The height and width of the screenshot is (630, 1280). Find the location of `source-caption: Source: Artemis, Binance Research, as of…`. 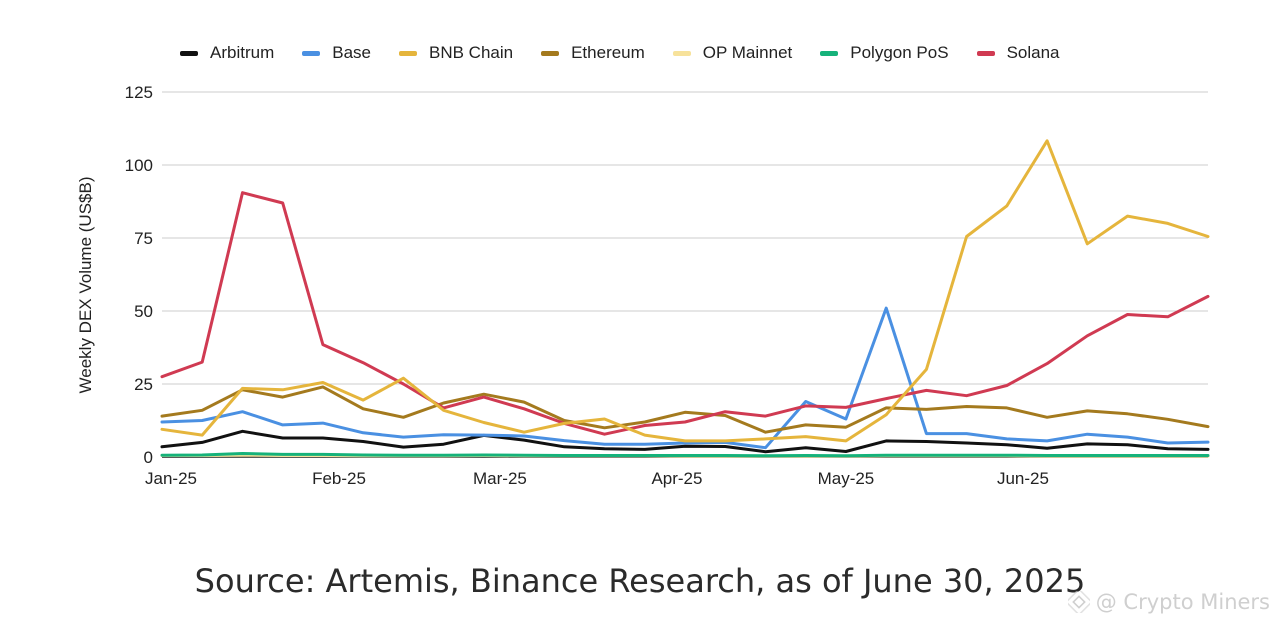

source-caption: Source: Artemis, Binance Research, as of… is located at coordinates (640, 581).